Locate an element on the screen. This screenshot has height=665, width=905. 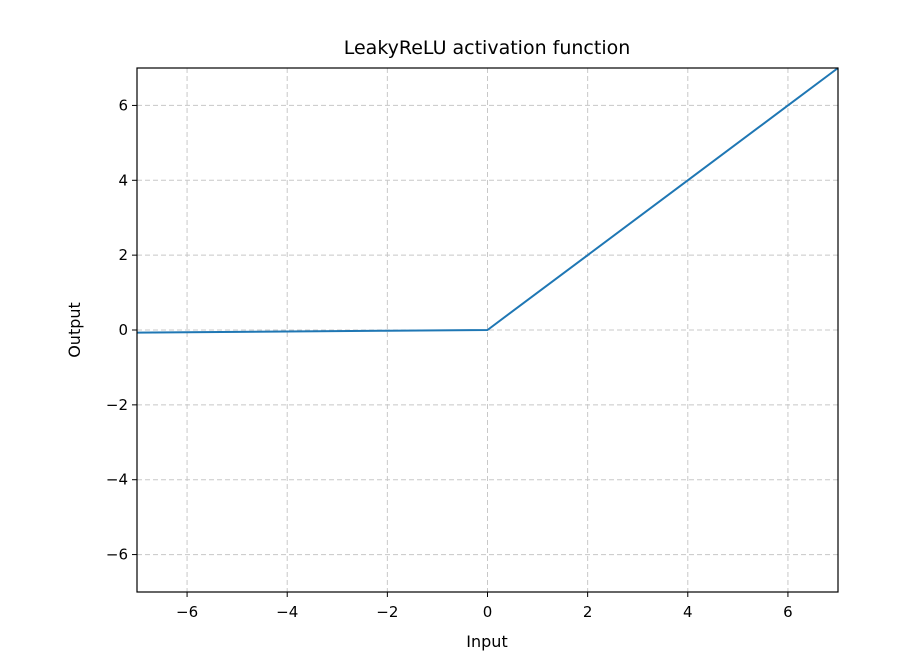
y-axis-ticks: −6 −4 −2 0 2 4 6 is located at coordinates (121, 330).